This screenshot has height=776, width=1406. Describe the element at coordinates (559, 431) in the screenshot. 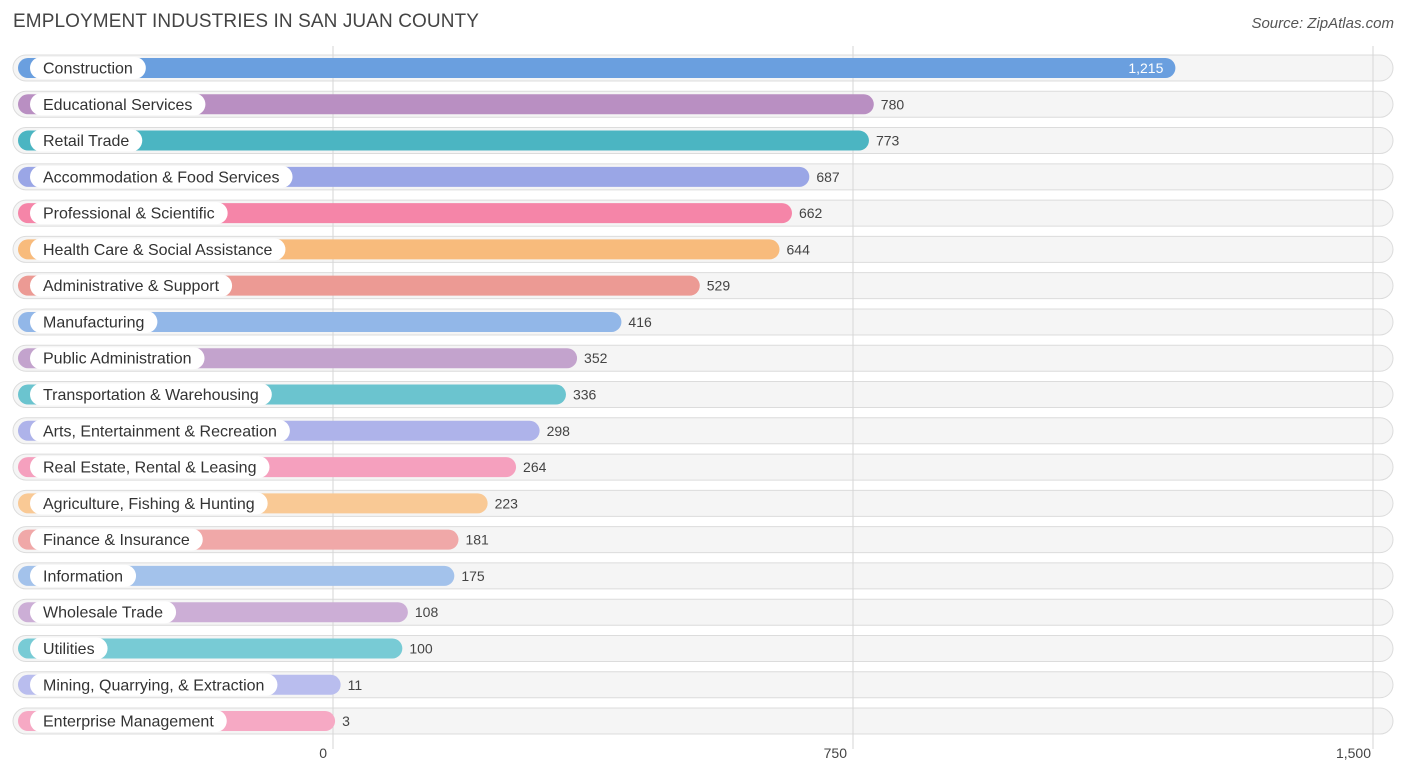

I see `value-label-10: 298` at that location.